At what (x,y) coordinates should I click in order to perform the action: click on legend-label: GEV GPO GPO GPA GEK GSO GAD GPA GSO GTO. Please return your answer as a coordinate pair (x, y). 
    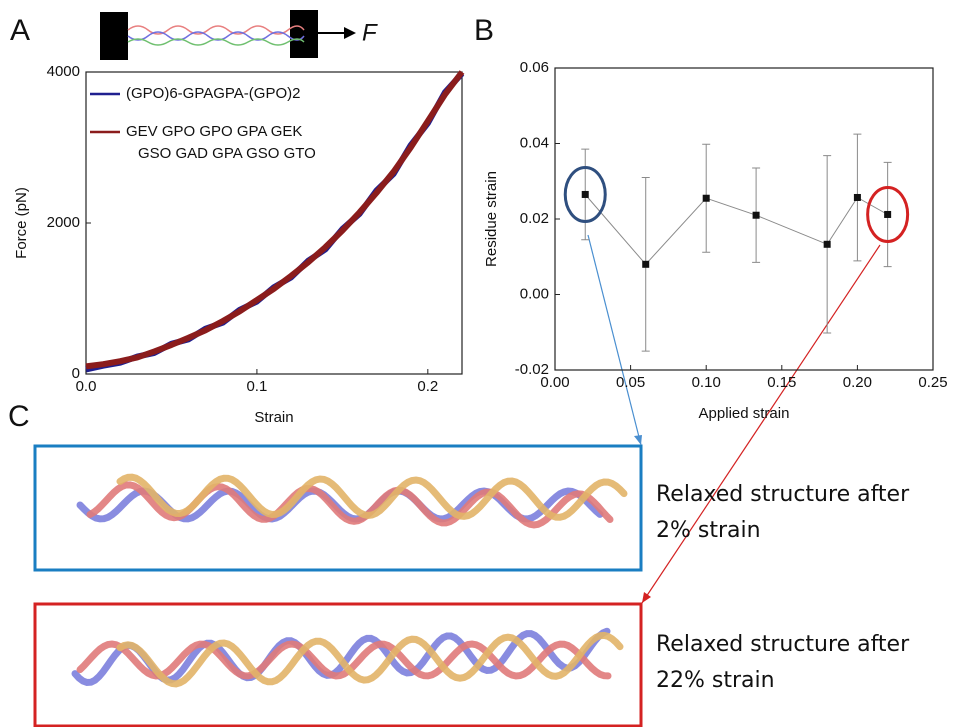
    Looking at the image, I should click on (221, 142).